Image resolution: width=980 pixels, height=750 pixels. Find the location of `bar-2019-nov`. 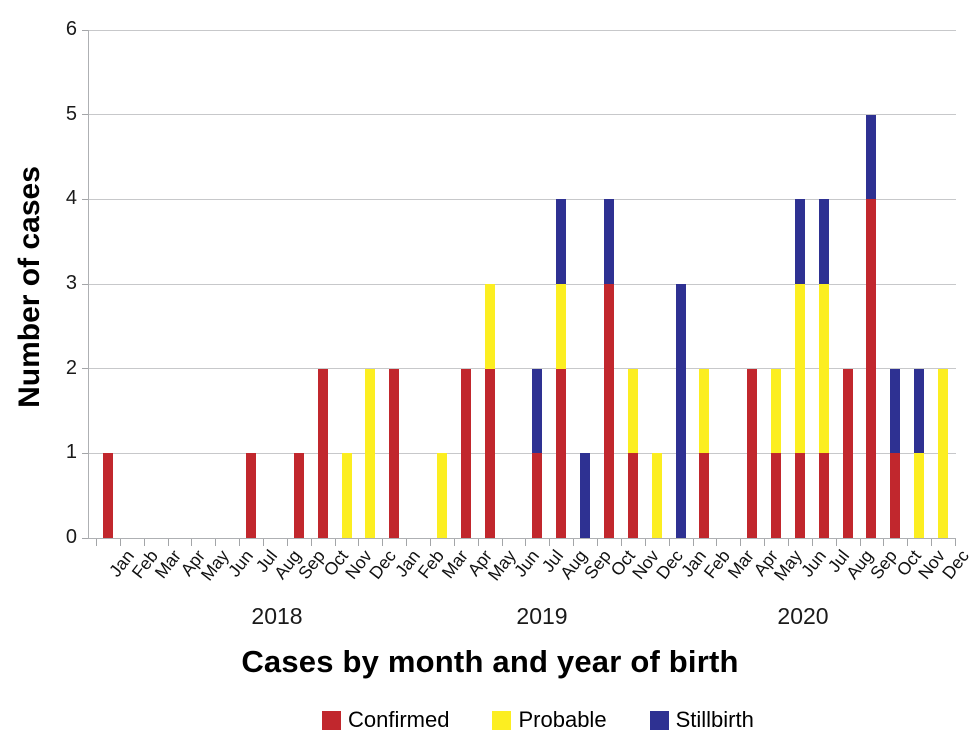

bar-2019-nov is located at coordinates (632, 453).